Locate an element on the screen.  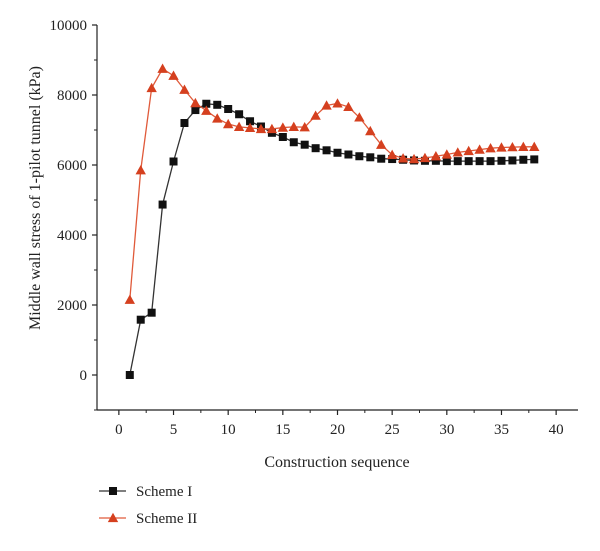
legend-label: Scheme II is located at coordinates (166, 519).